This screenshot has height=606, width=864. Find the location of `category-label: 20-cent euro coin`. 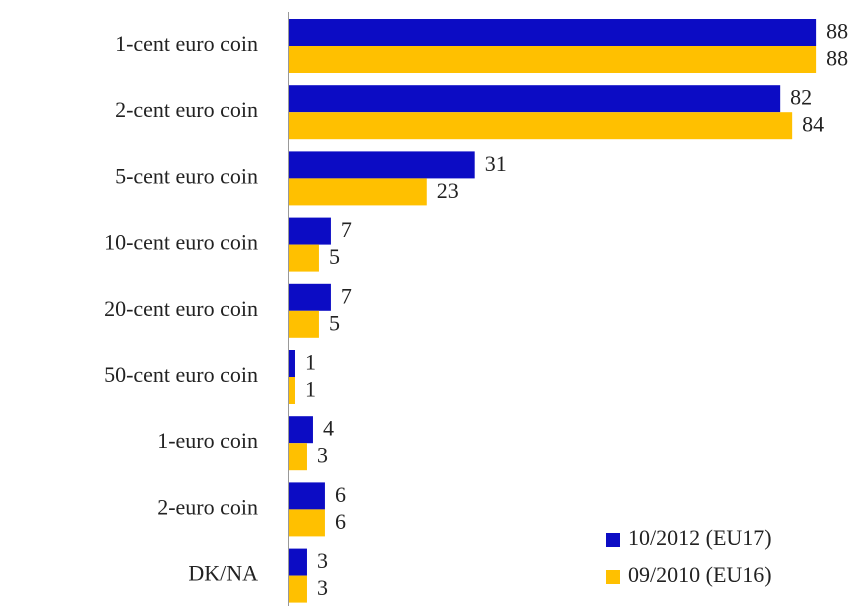

category-label: 20-cent euro coin is located at coordinates (181, 308).